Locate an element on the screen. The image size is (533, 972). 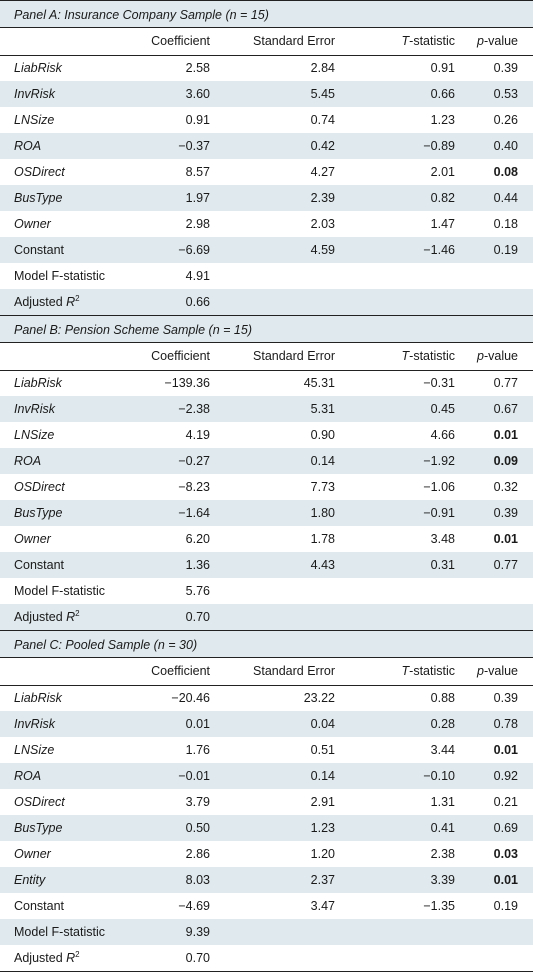
panel-title-prefix: Panel A: Insurance Company Sample ( is located at coordinates (122, 15).